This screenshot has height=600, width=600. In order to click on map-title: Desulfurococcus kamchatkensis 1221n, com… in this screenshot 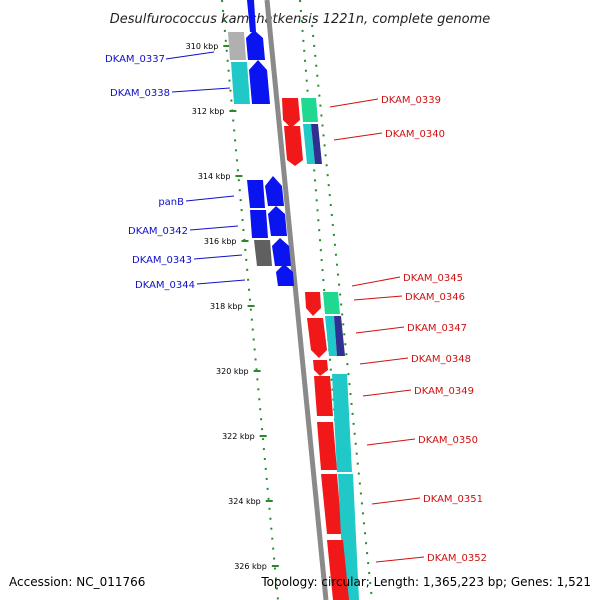, I will do `click(300, 19)`.